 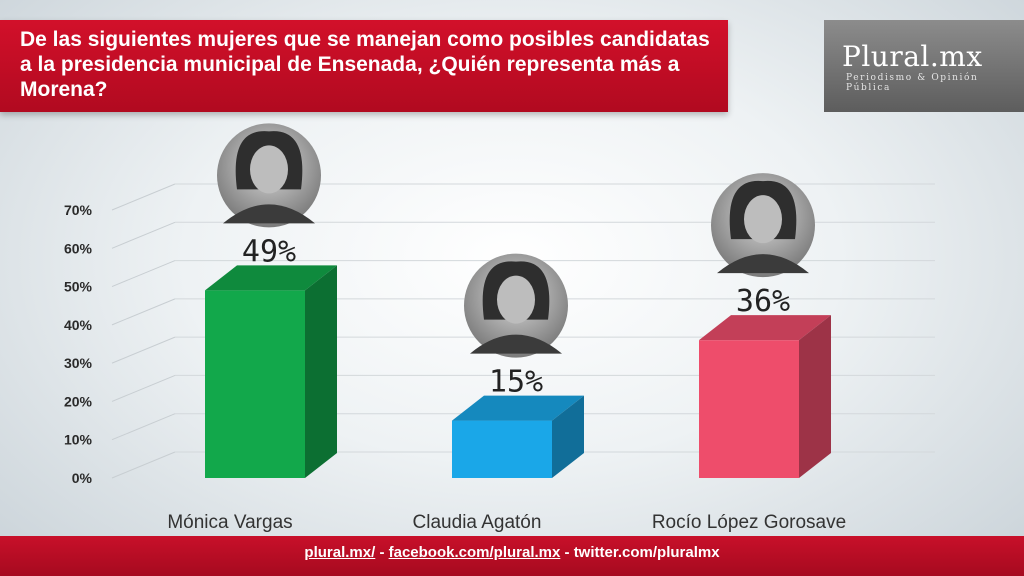 What do you see at coordinates (340, 552) in the screenshot?
I see `plural-link: plural.mx/` at bounding box center [340, 552].